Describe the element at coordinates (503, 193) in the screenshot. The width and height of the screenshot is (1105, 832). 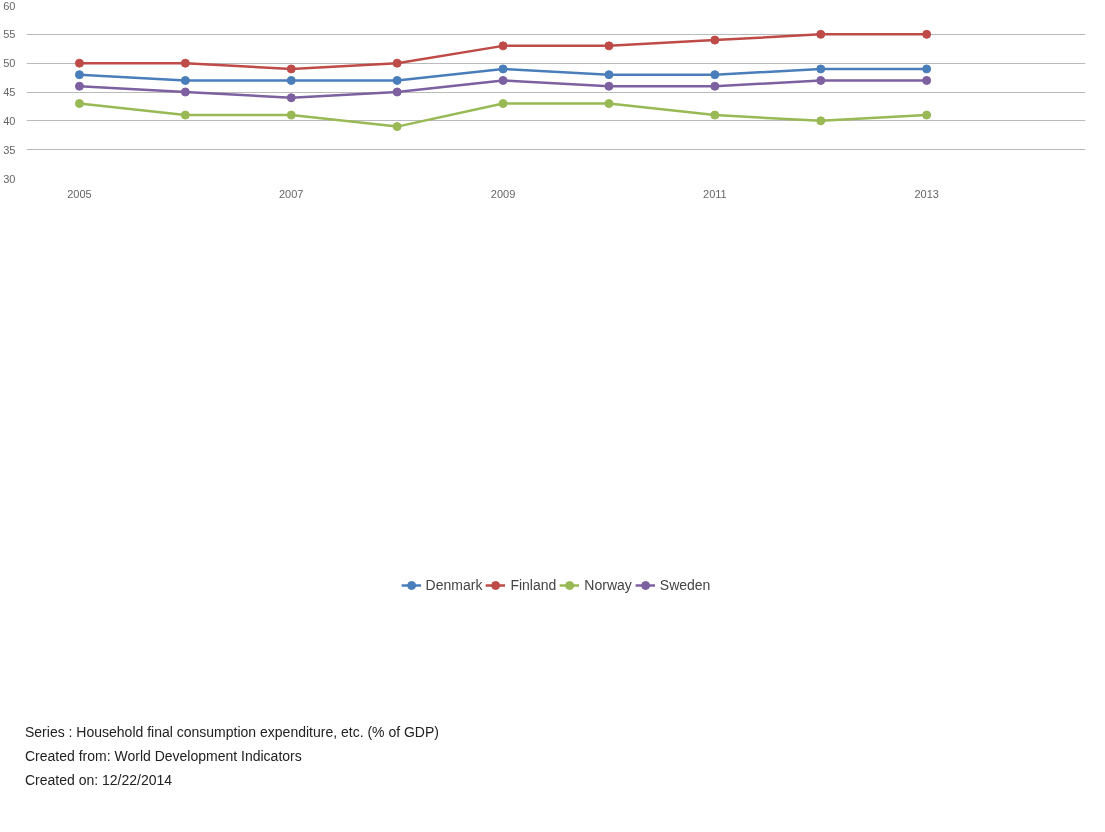
I see `x-tick-label: 2009` at that location.